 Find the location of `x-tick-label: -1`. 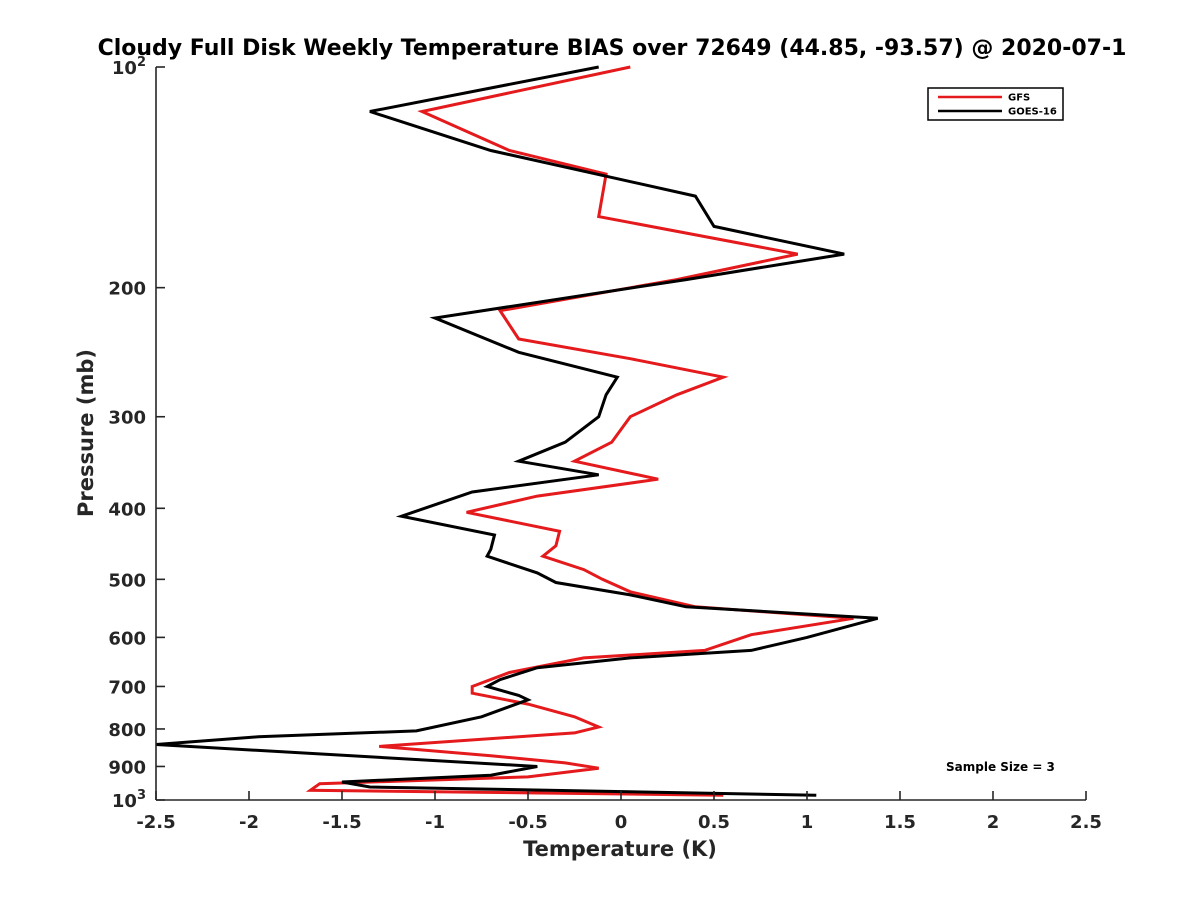

x-tick-label: -1 is located at coordinates (435, 822).